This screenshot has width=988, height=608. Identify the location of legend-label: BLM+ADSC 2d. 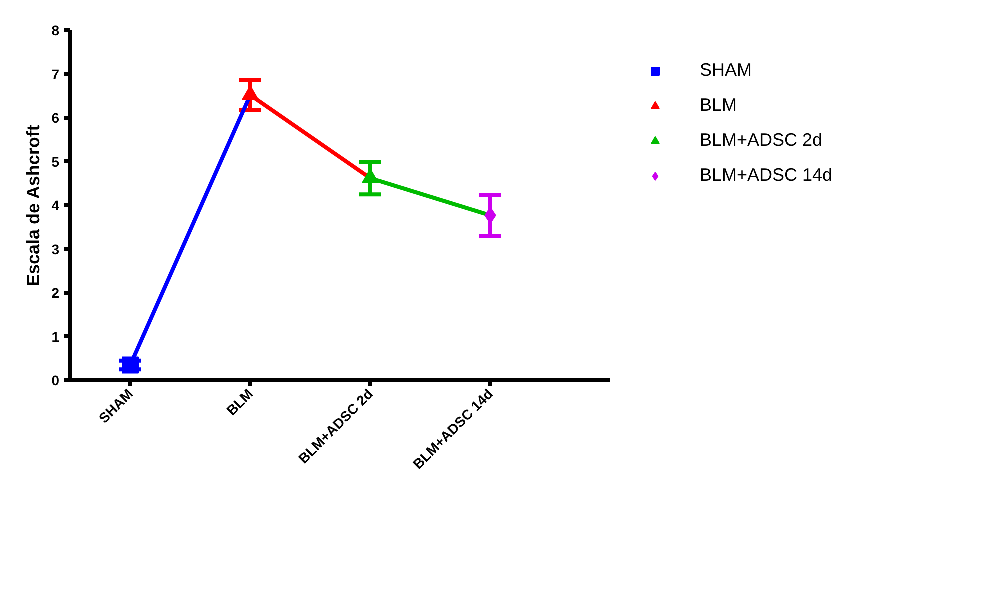
(761, 140).